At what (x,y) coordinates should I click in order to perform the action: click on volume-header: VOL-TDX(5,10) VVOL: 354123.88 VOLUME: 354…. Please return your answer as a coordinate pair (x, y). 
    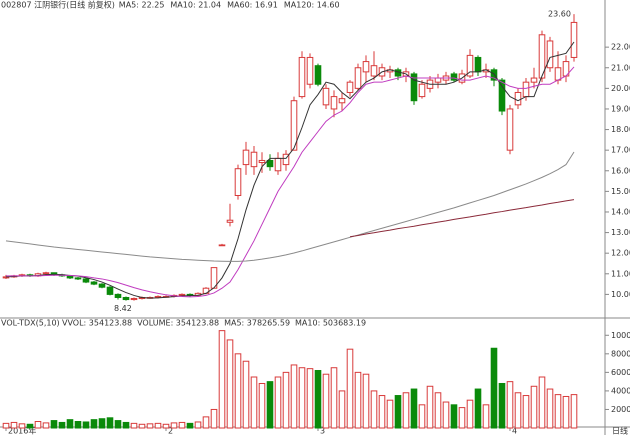
    Looking at the image, I should click on (183, 323).